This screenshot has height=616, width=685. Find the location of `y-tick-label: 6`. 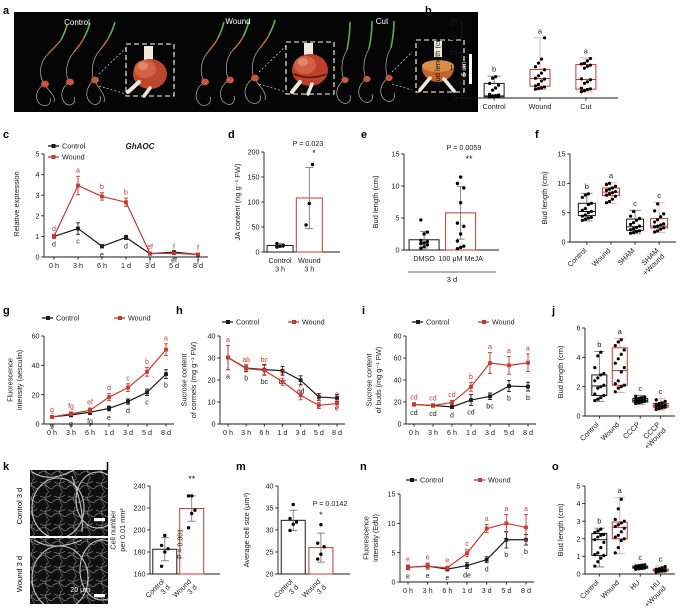

y-tick-label: 6 is located at coordinates (579, 328).